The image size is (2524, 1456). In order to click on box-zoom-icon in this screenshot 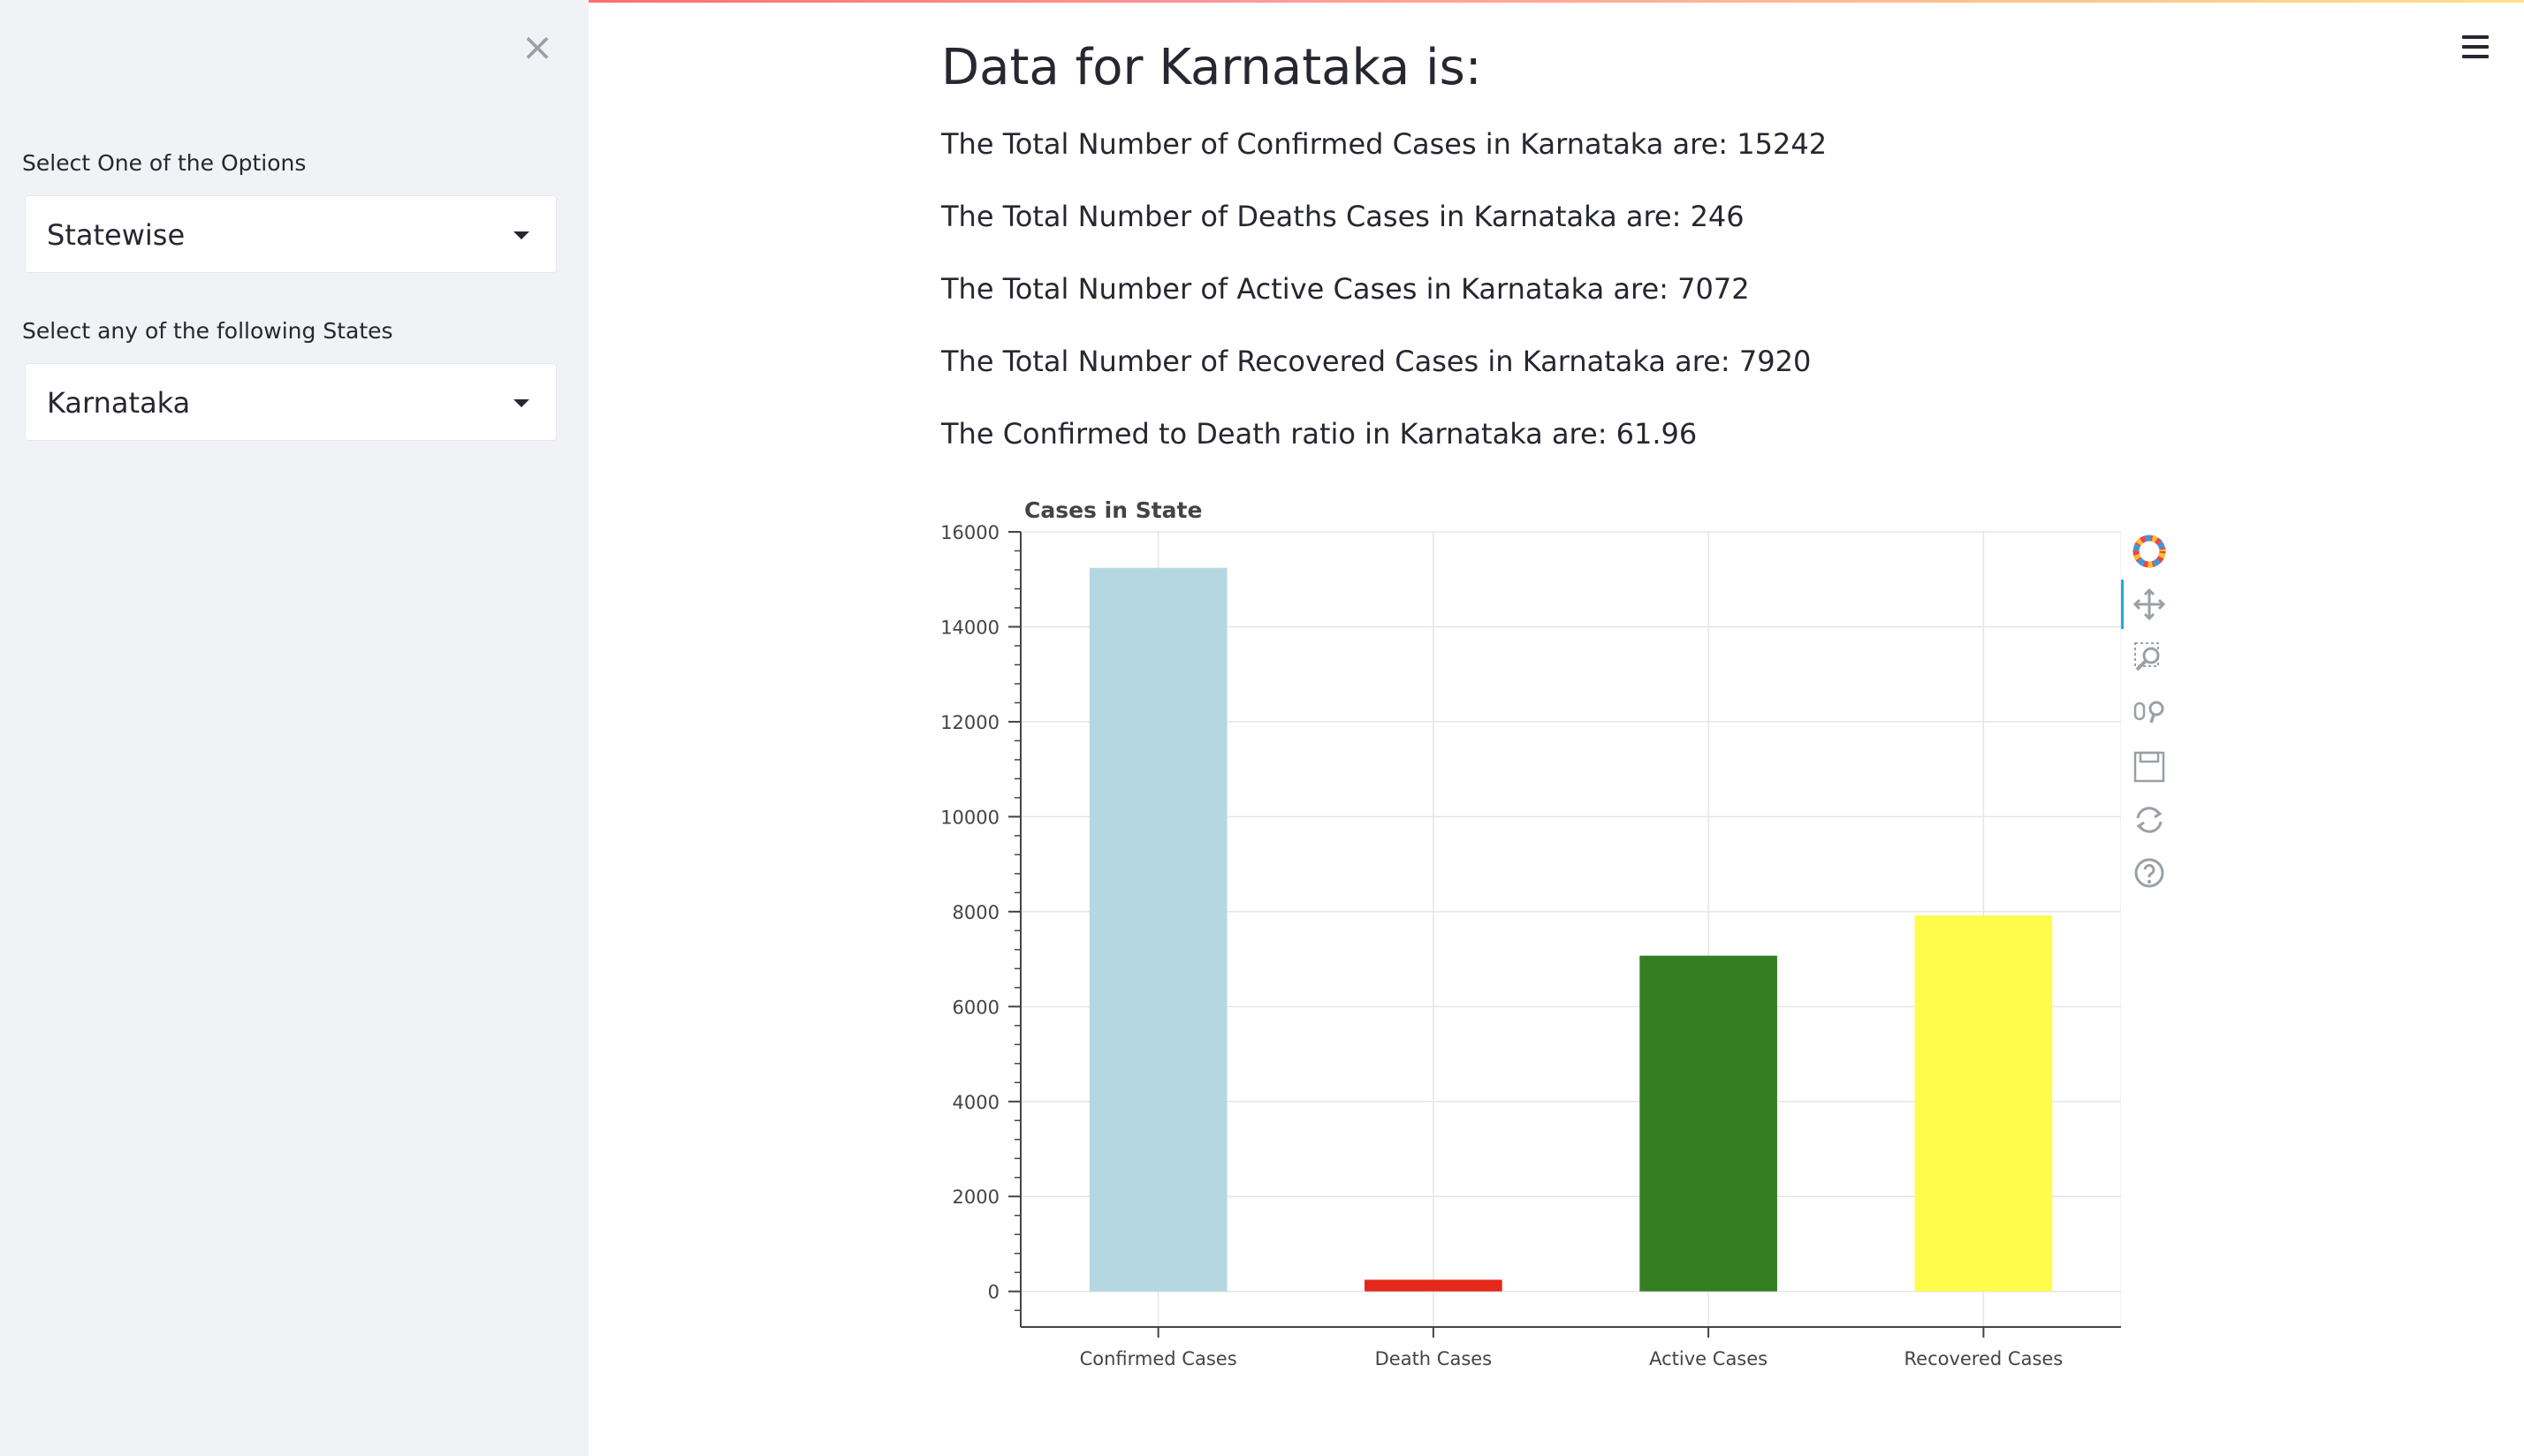, I will do `click(2149, 657)`.